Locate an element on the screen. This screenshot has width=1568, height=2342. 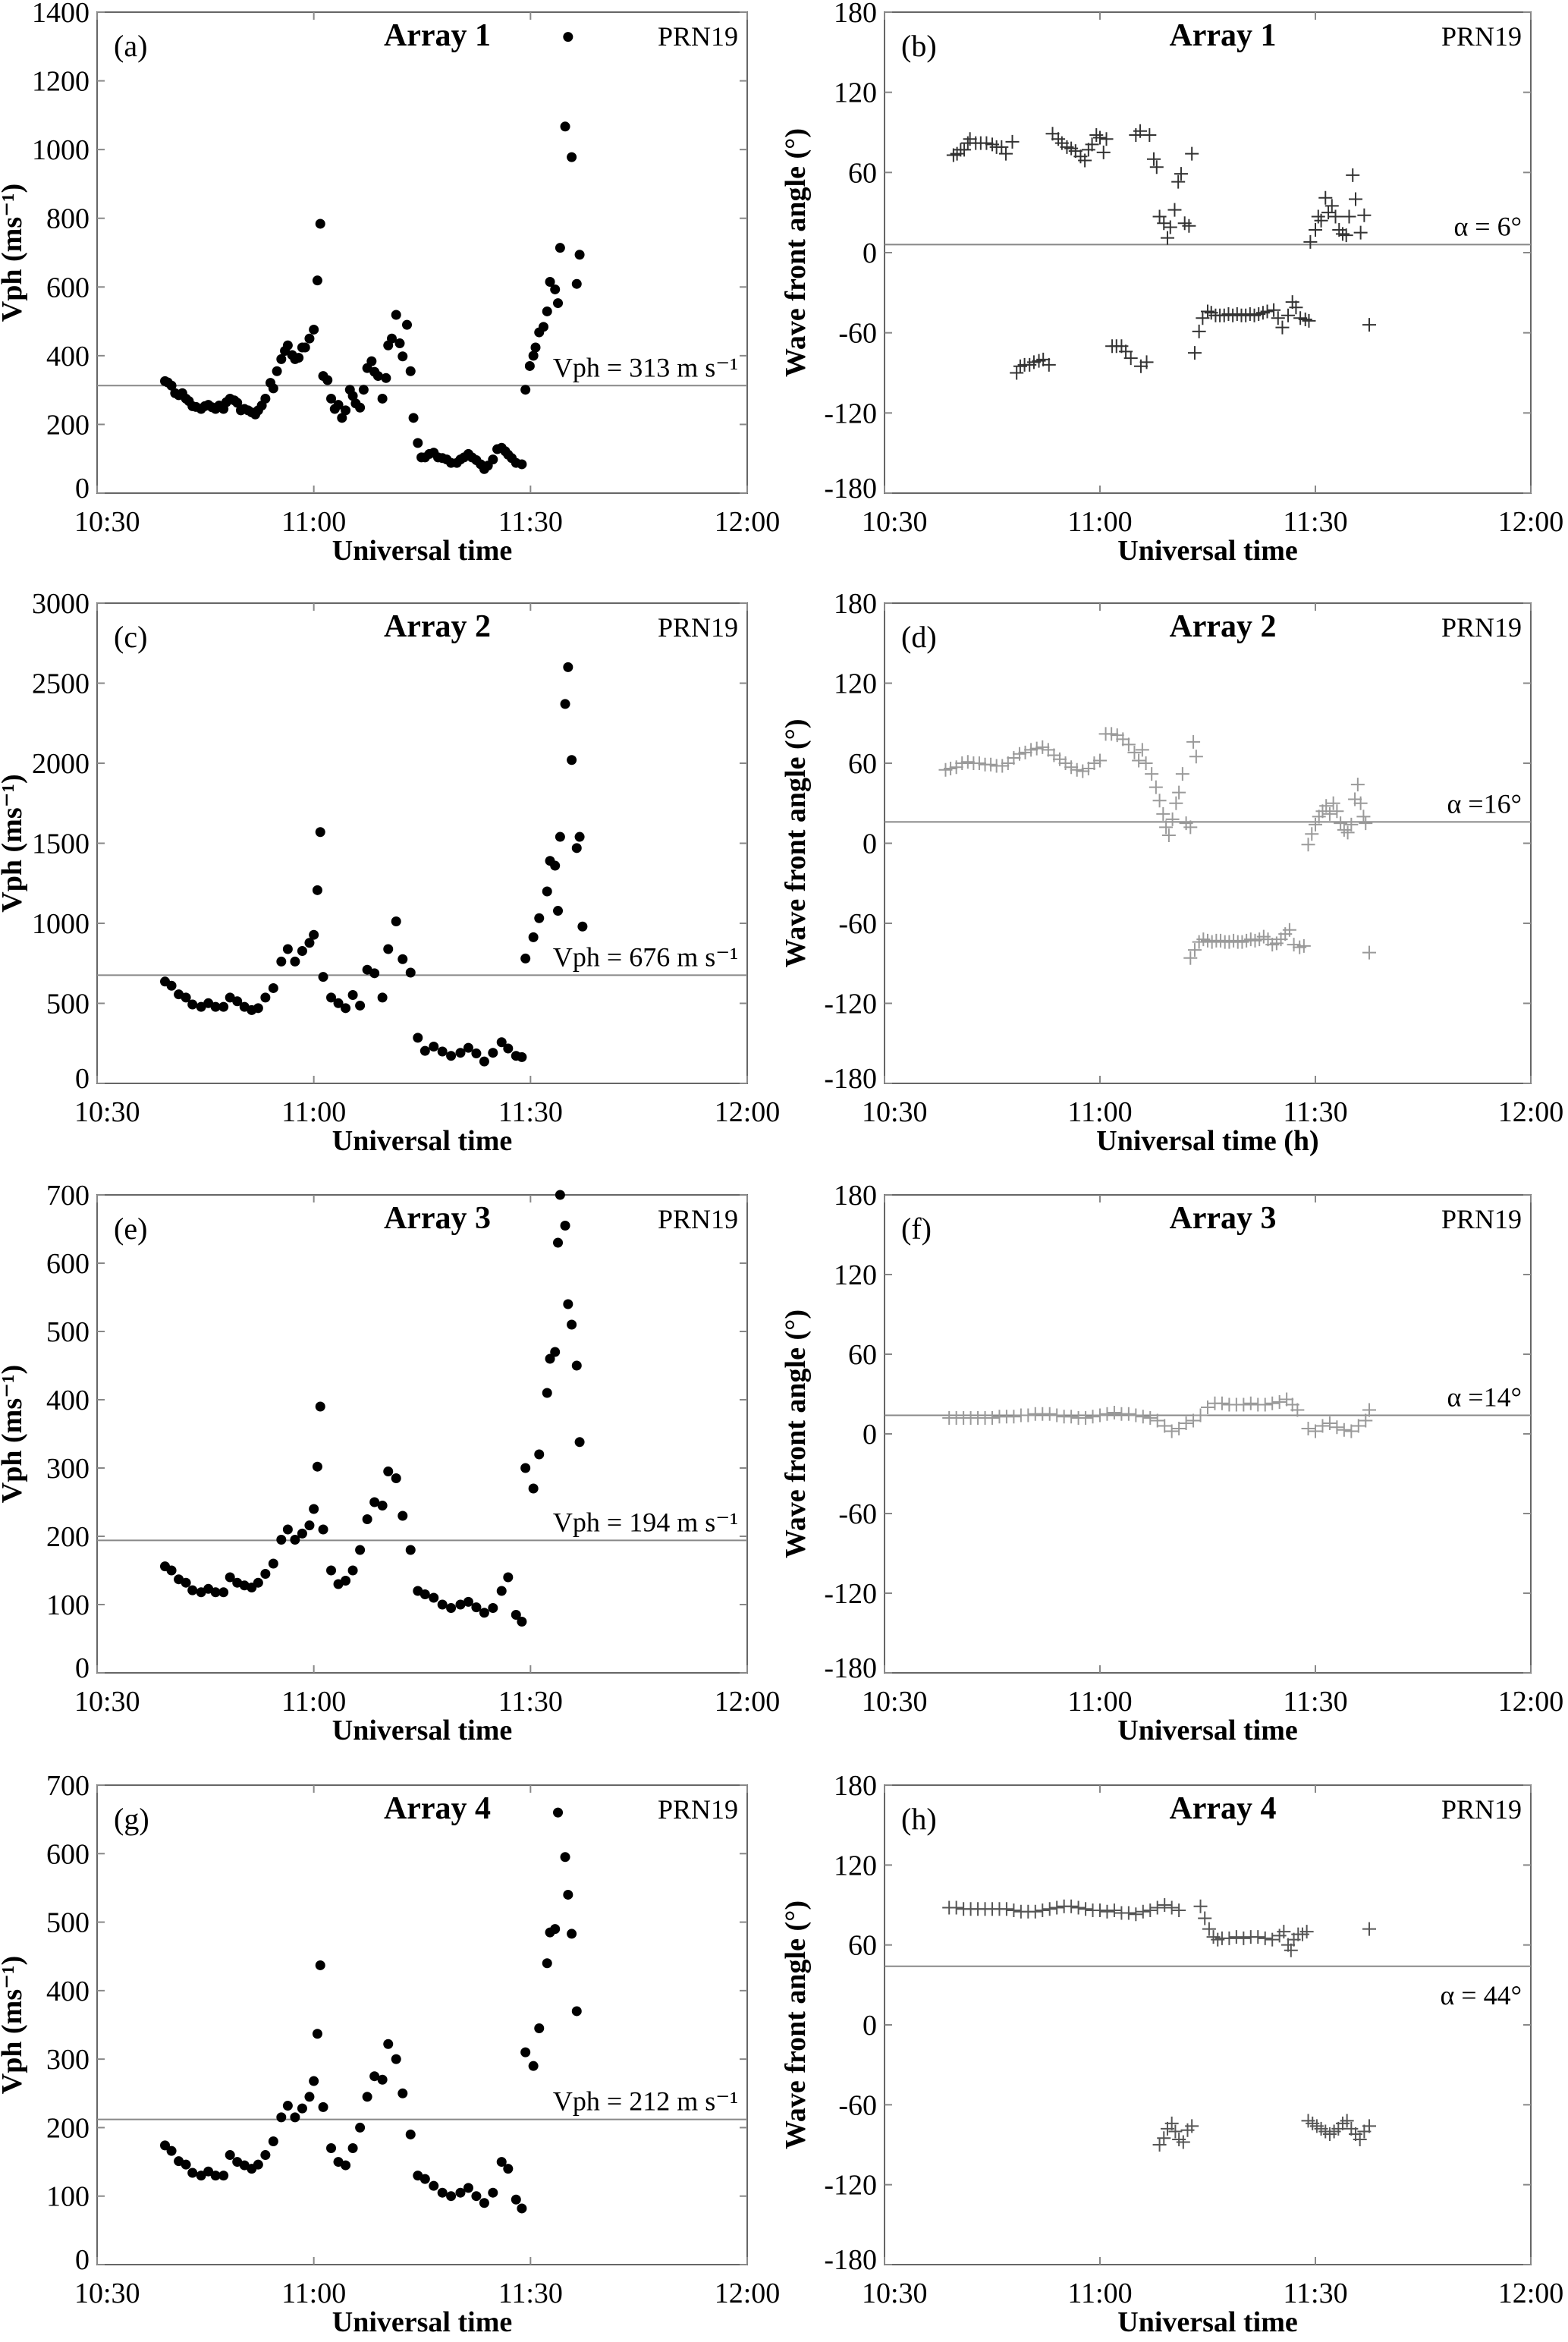
reference-label: Vph = 313 m s⁻¹ is located at coordinates (645, 367).